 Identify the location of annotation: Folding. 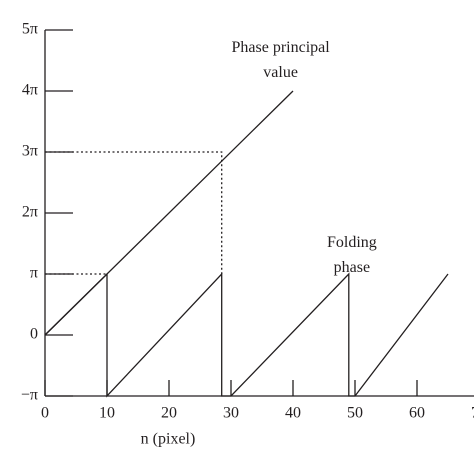
(352, 242).